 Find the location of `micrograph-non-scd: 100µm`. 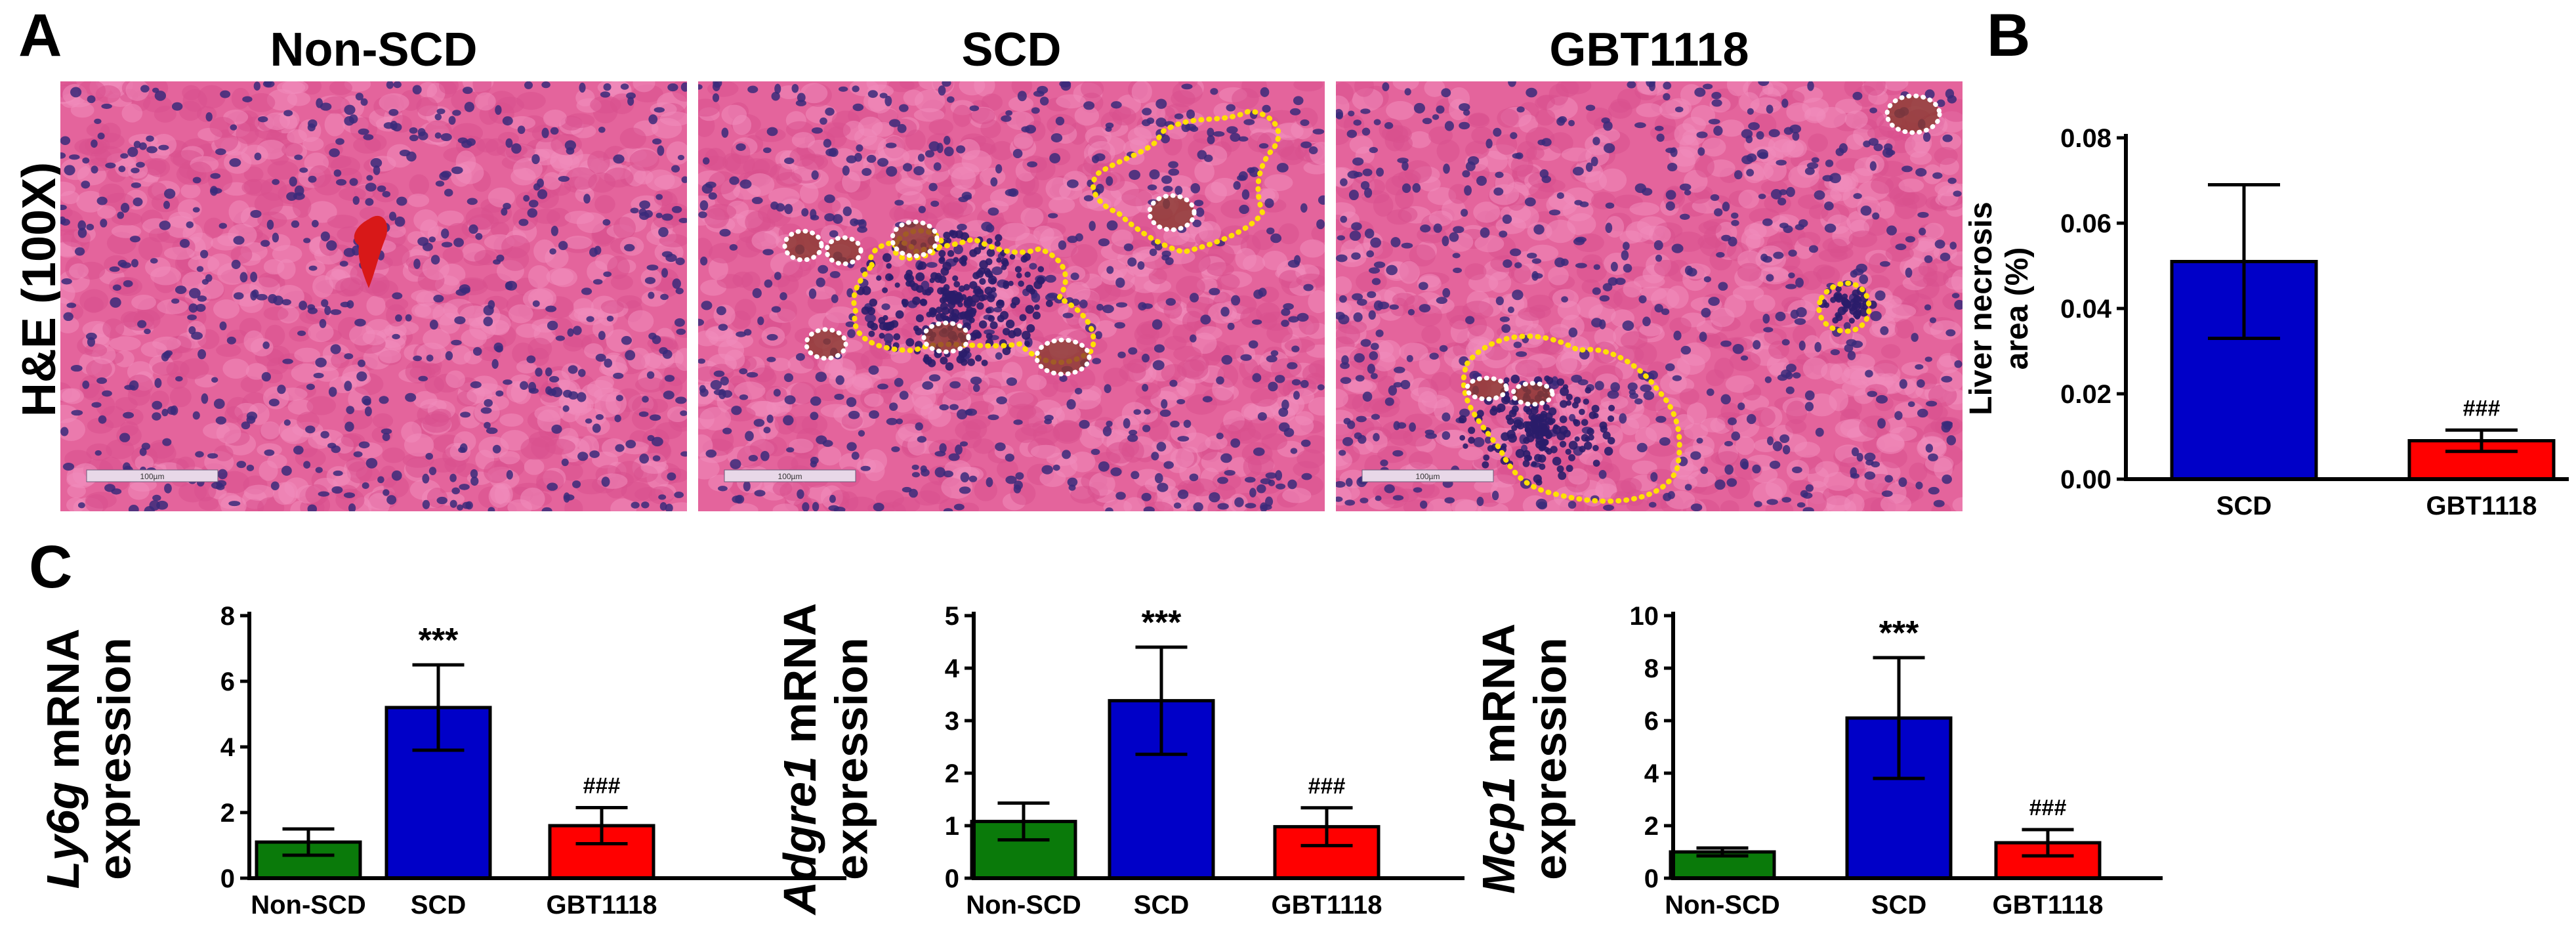

micrograph-non-scd: 100µm is located at coordinates (373, 296).